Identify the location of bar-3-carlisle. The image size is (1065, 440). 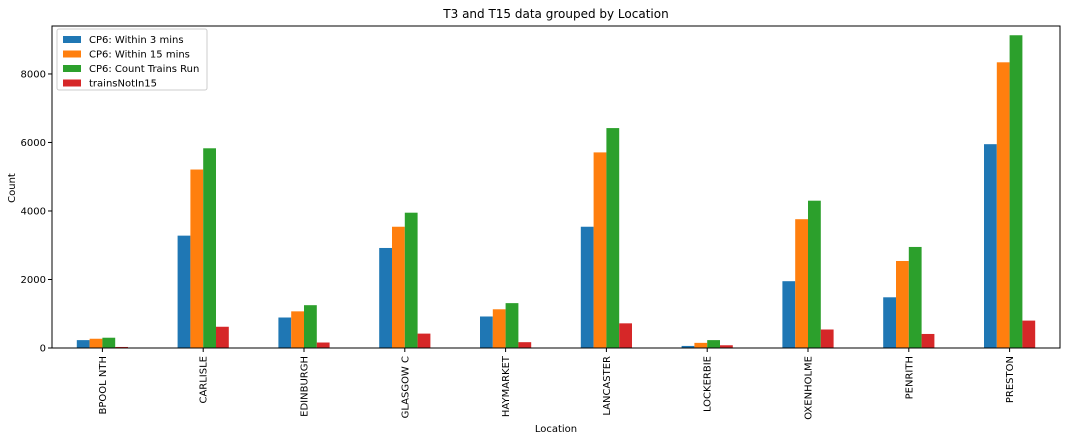
(209, 248).